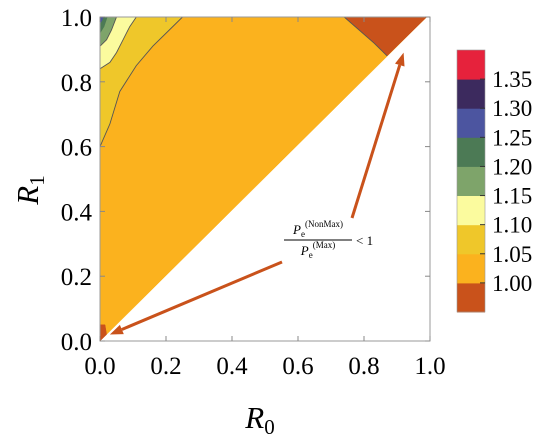 This screenshot has height=445, width=550. Describe the element at coordinates (324, 245) in the screenshot. I see `denominator-sup: (Max)` at that location.